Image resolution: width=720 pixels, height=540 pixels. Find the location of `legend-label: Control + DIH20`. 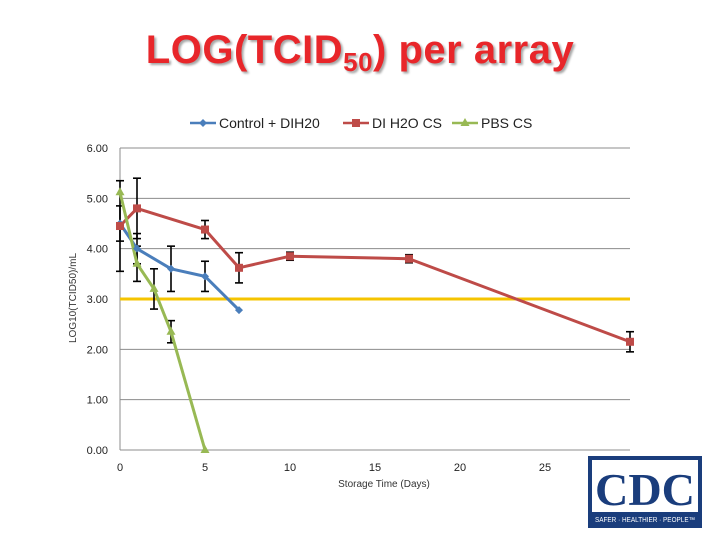

legend-label: Control + DIH20 is located at coordinates (269, 123).